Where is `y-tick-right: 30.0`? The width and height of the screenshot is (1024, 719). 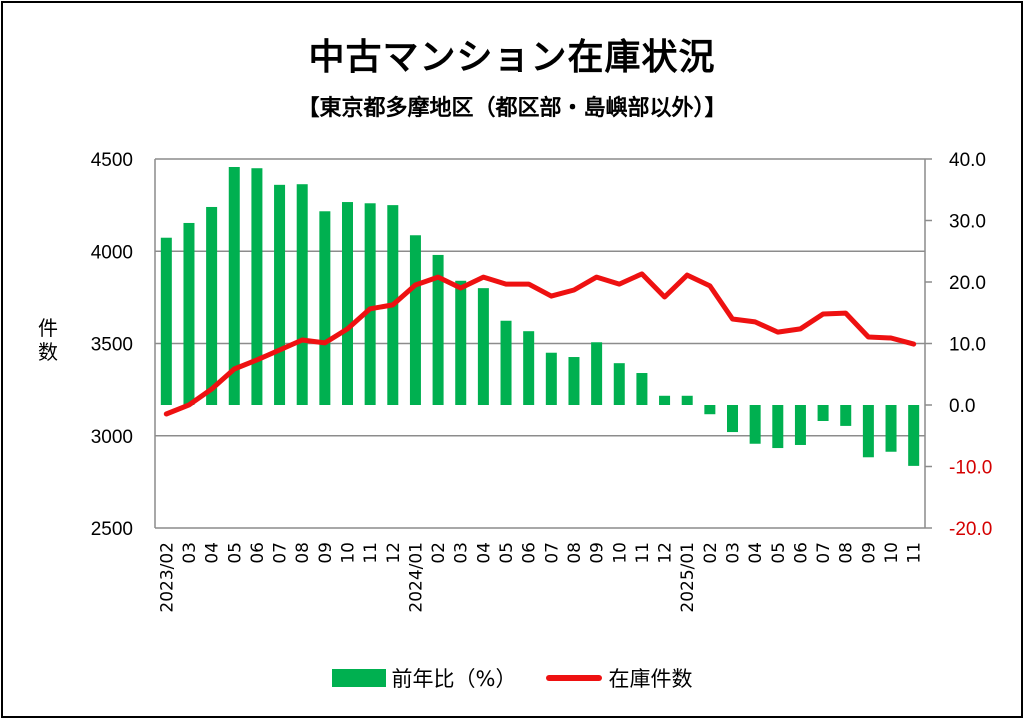 y-tick-right: 30.0 is located at coordinates (967, 222).